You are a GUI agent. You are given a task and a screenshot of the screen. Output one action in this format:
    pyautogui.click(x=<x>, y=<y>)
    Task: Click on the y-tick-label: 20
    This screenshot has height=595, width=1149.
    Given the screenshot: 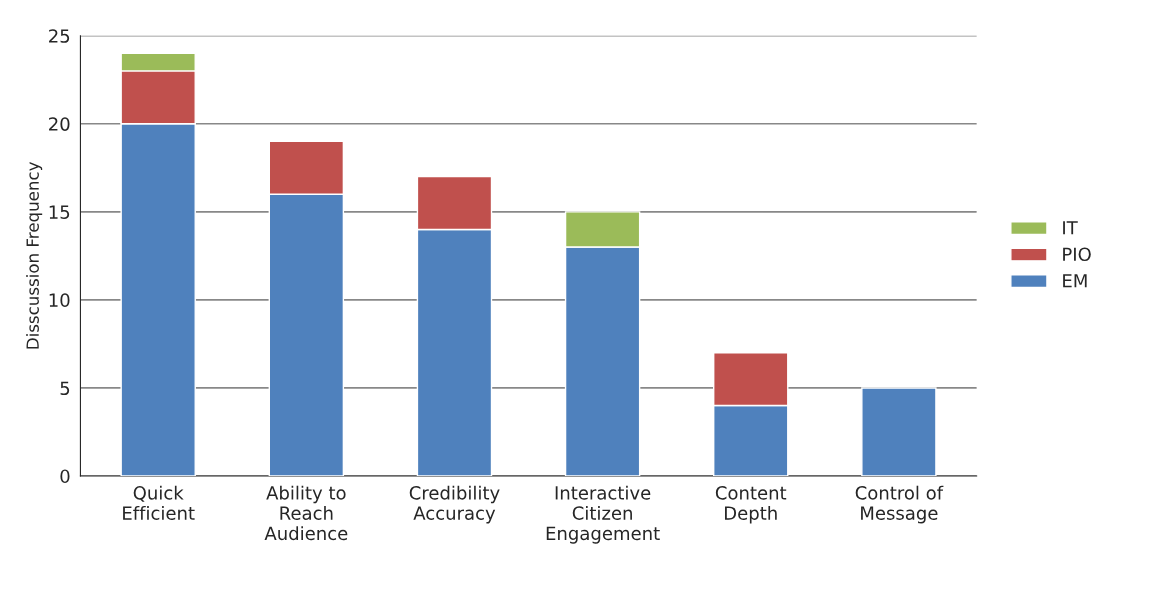 What is the action you would take?
    pyautogui.click(x=59, y=124)
    